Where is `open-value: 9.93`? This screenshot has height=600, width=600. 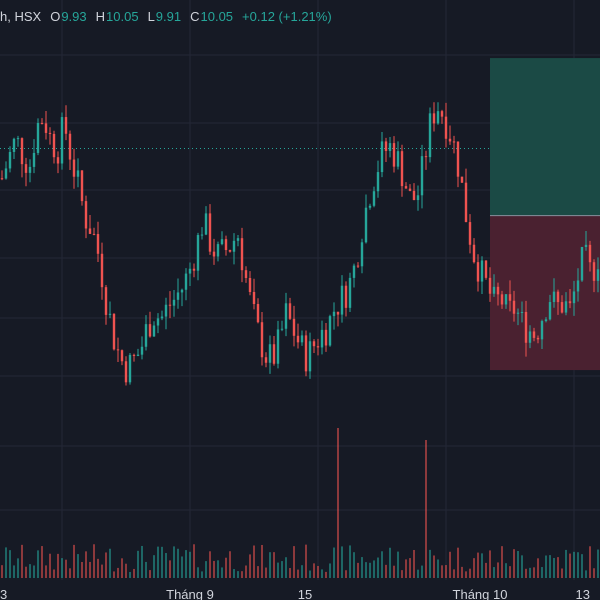 open-value: 9.93 is located at coordinates (74, 16).